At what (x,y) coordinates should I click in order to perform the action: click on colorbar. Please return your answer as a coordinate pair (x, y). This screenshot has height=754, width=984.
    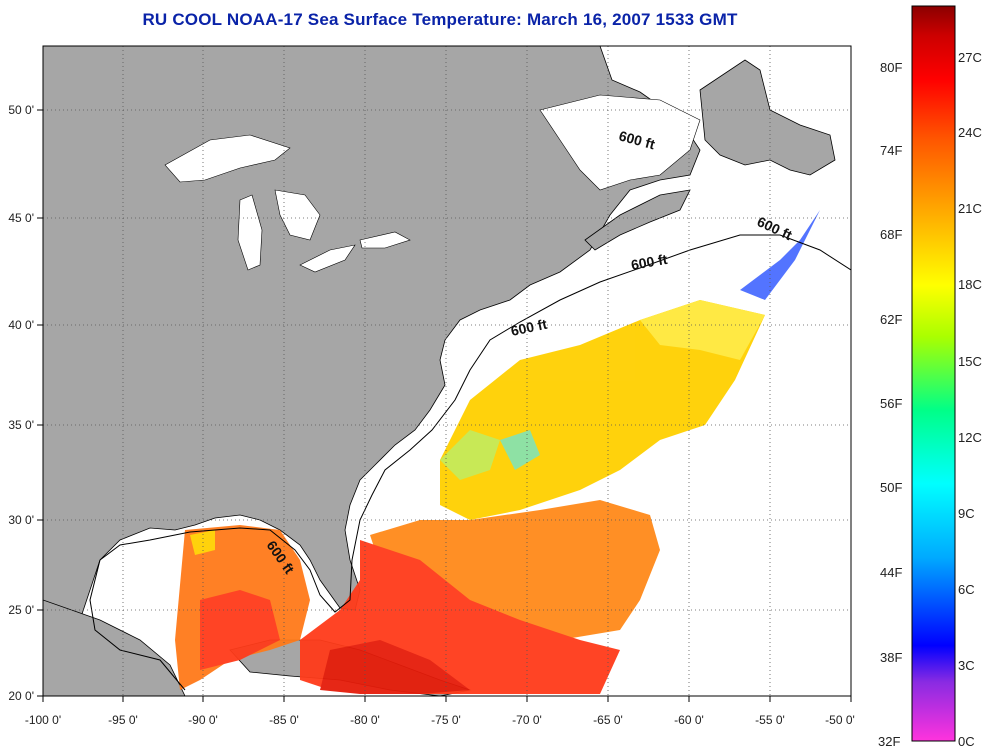
    Looking at the image, I should click on (933, 373).